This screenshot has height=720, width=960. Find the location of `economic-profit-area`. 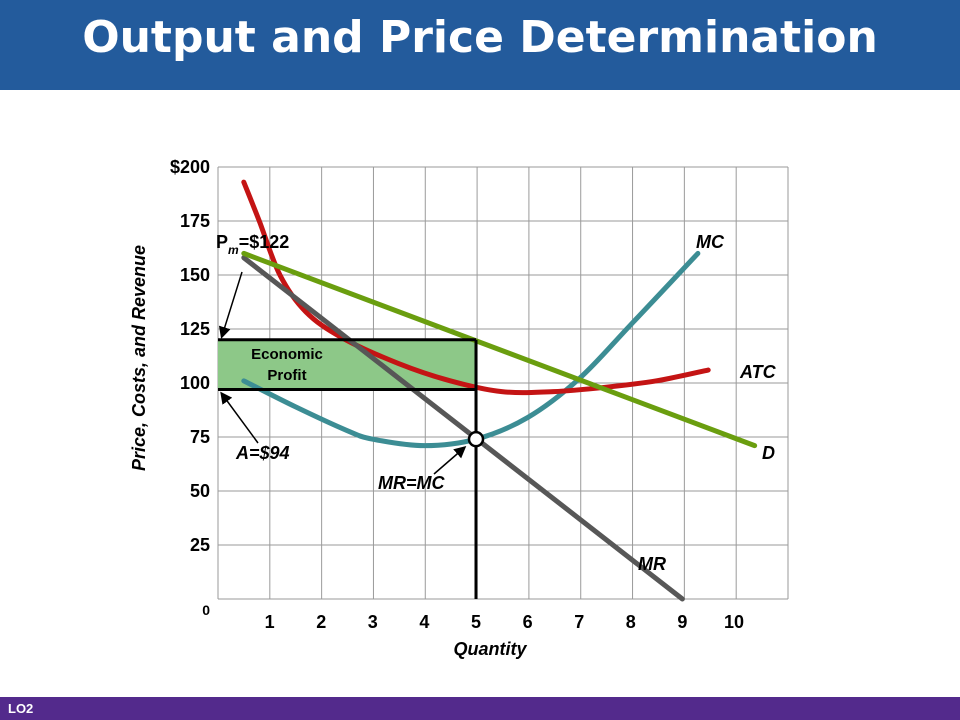

economic-profit-area is located at coordinates (347, 364).